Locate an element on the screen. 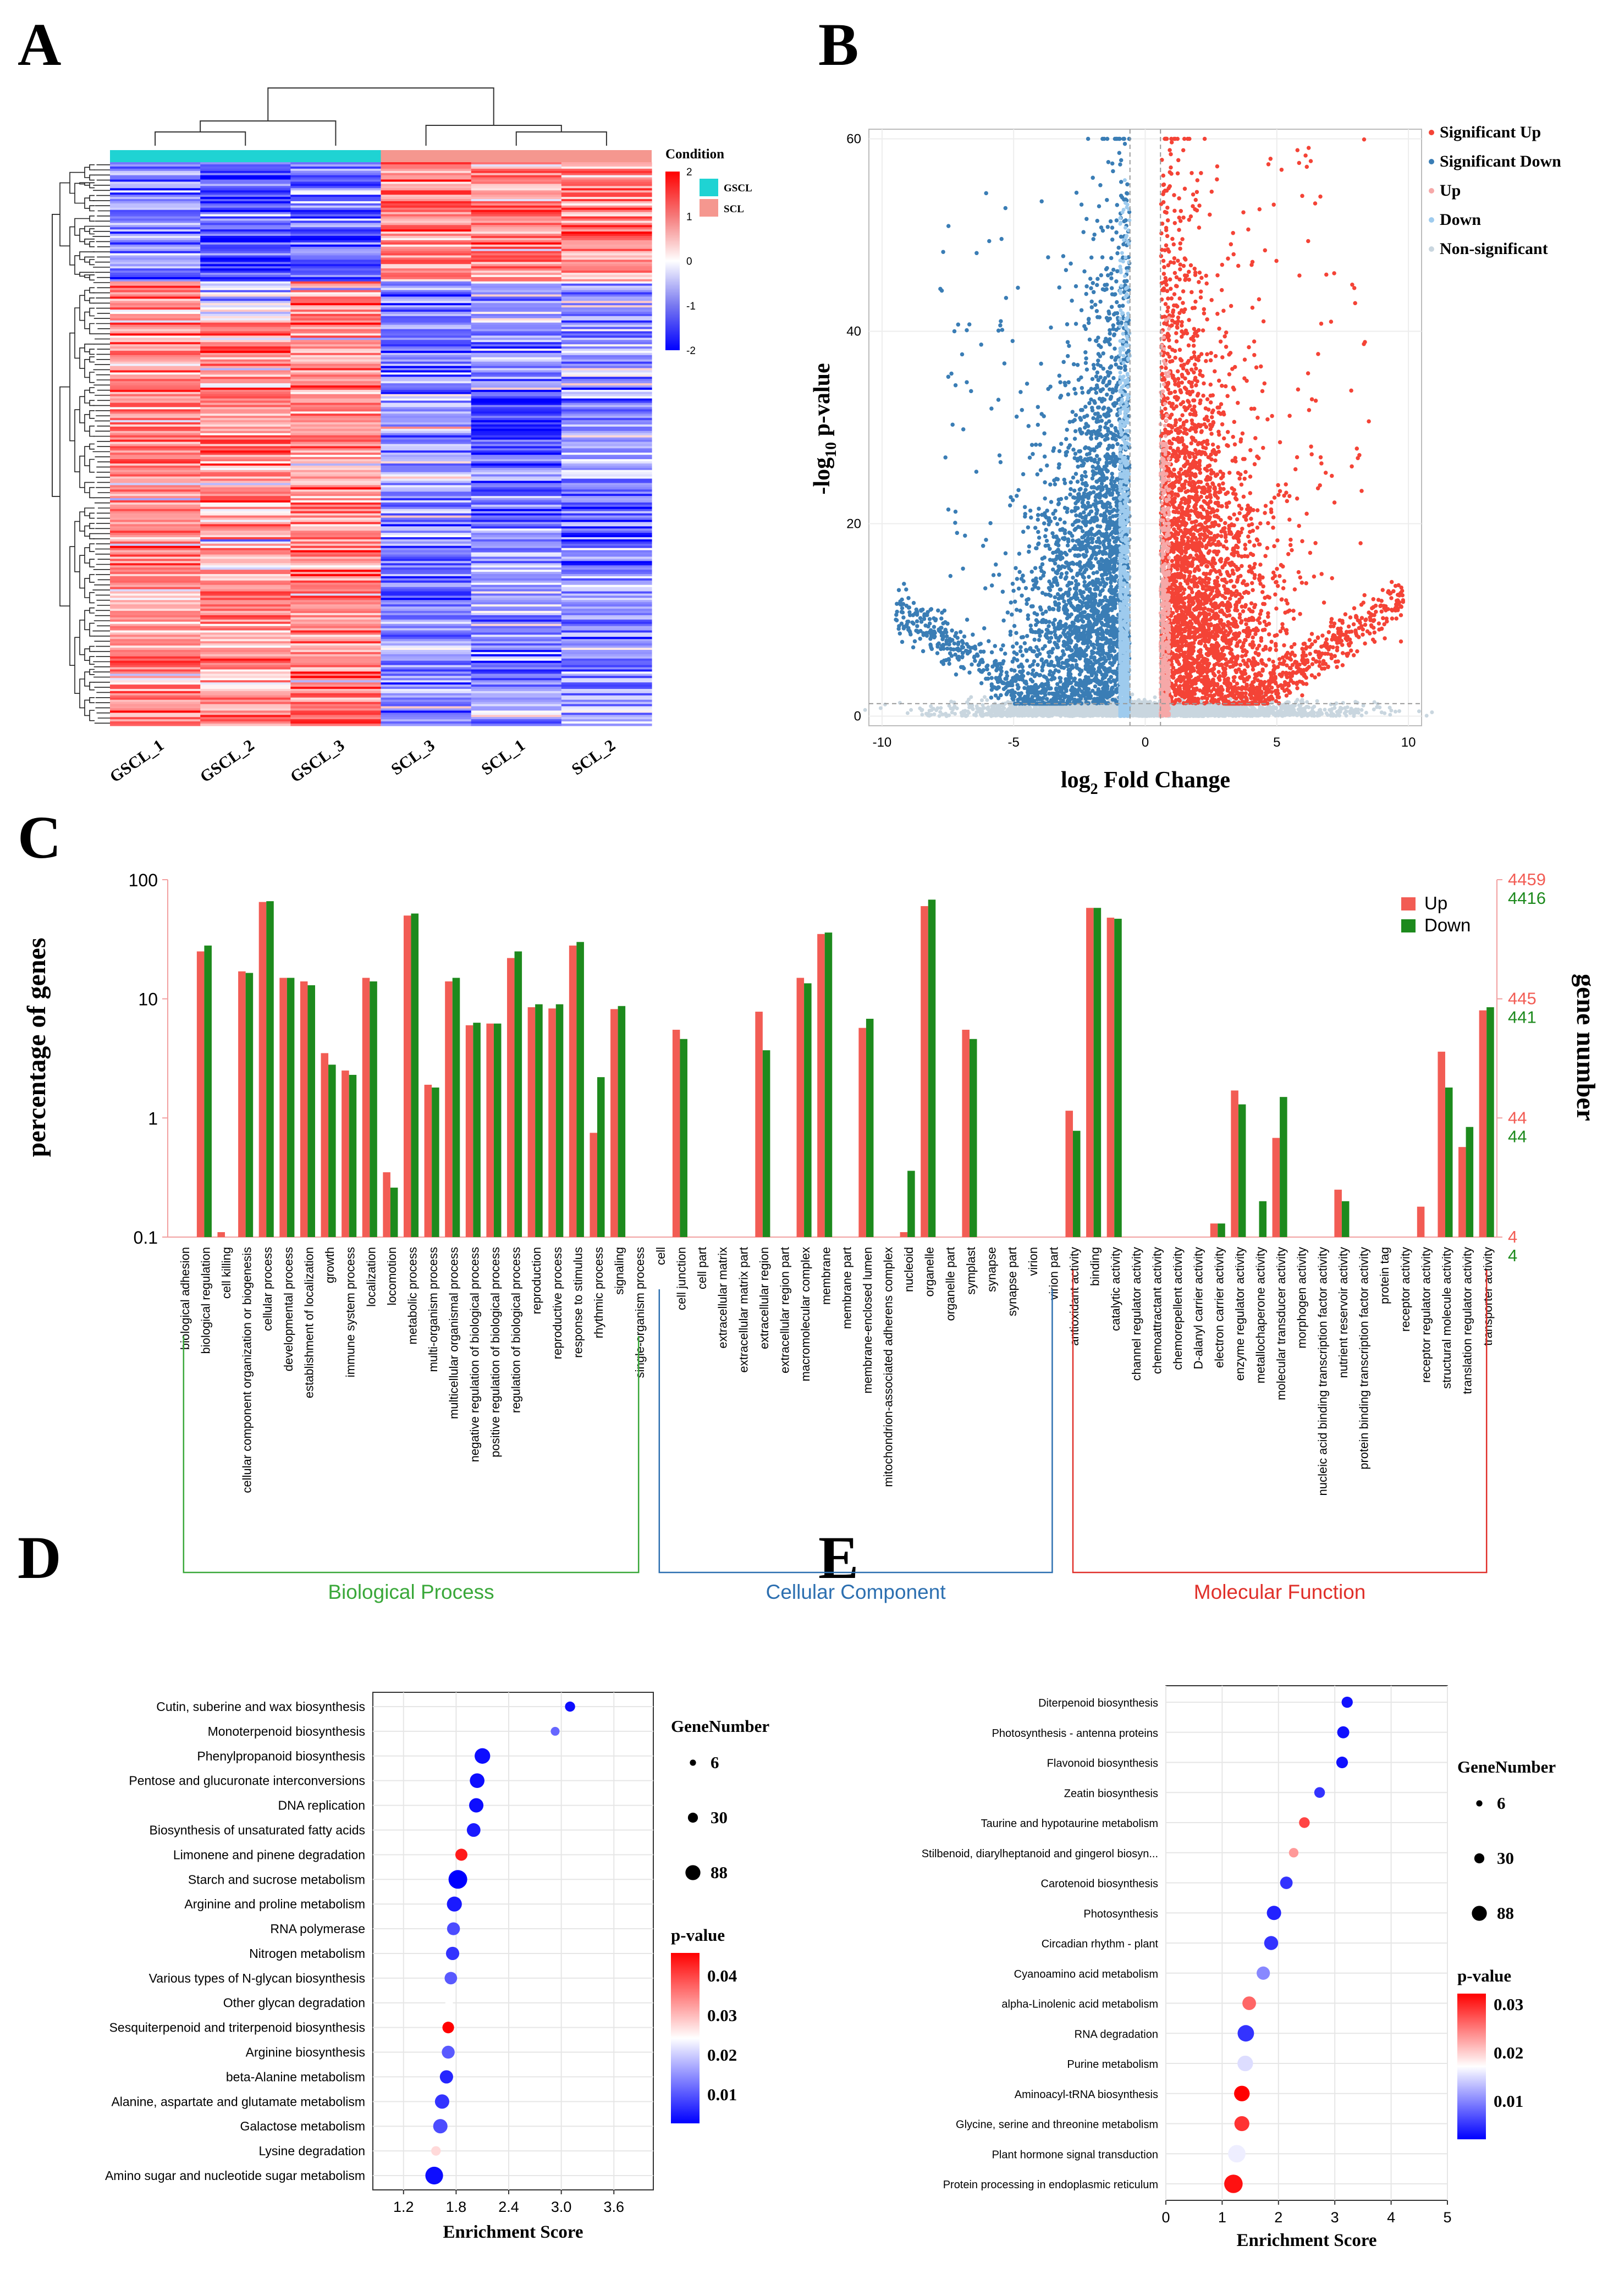  pathway-term-label: Arginine biosynthesis is located at coordinates (306, 2052).